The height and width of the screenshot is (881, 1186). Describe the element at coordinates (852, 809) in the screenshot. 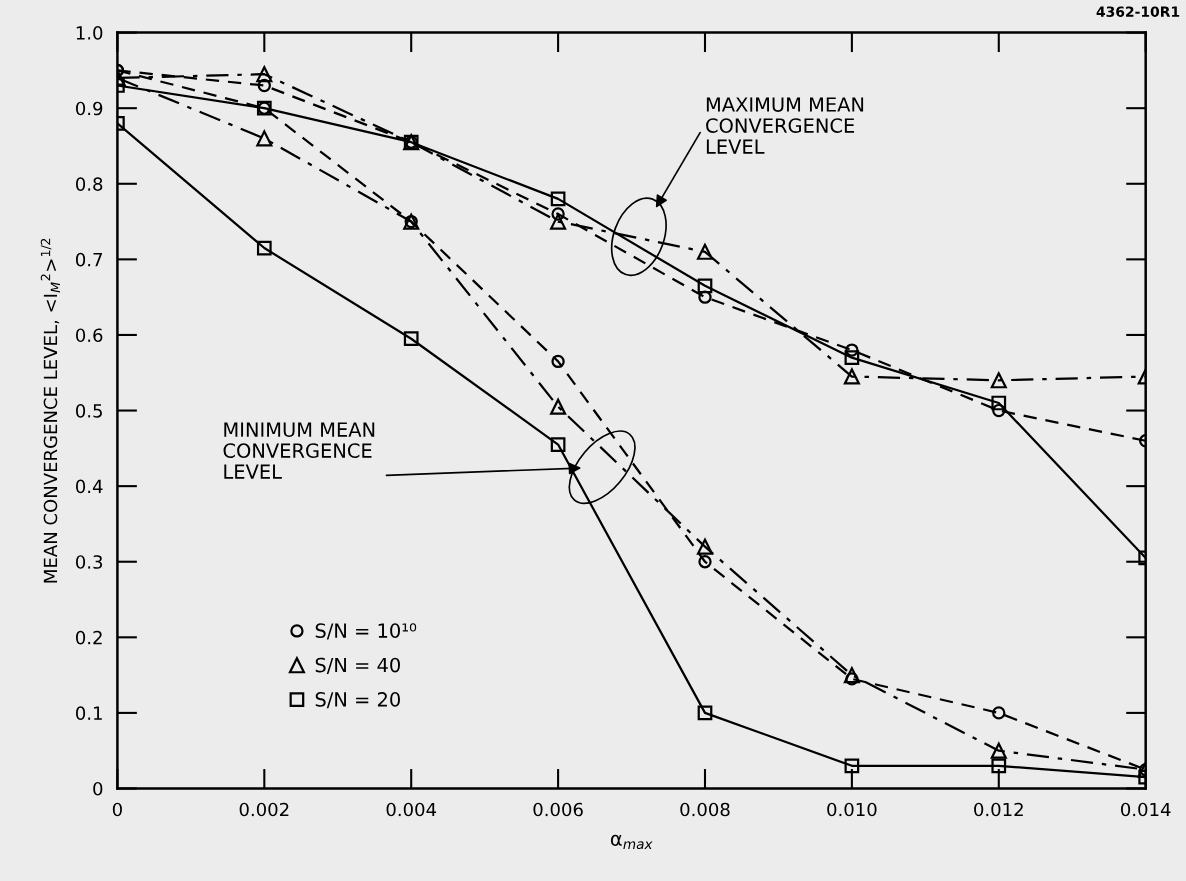

I see `x-tick-label: 0.010` at that location.